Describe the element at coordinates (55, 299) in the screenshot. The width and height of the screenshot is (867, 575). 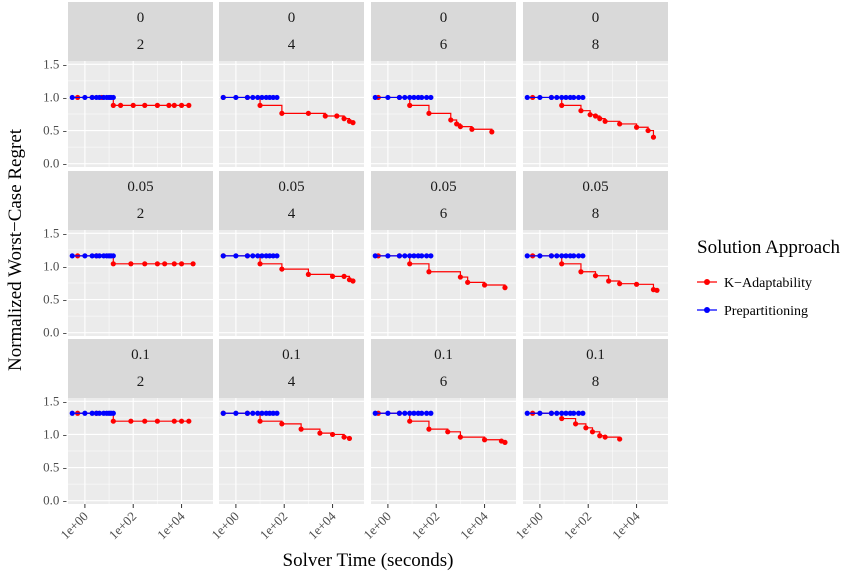
I see `y-tick-label: 0.5 -` at that location.